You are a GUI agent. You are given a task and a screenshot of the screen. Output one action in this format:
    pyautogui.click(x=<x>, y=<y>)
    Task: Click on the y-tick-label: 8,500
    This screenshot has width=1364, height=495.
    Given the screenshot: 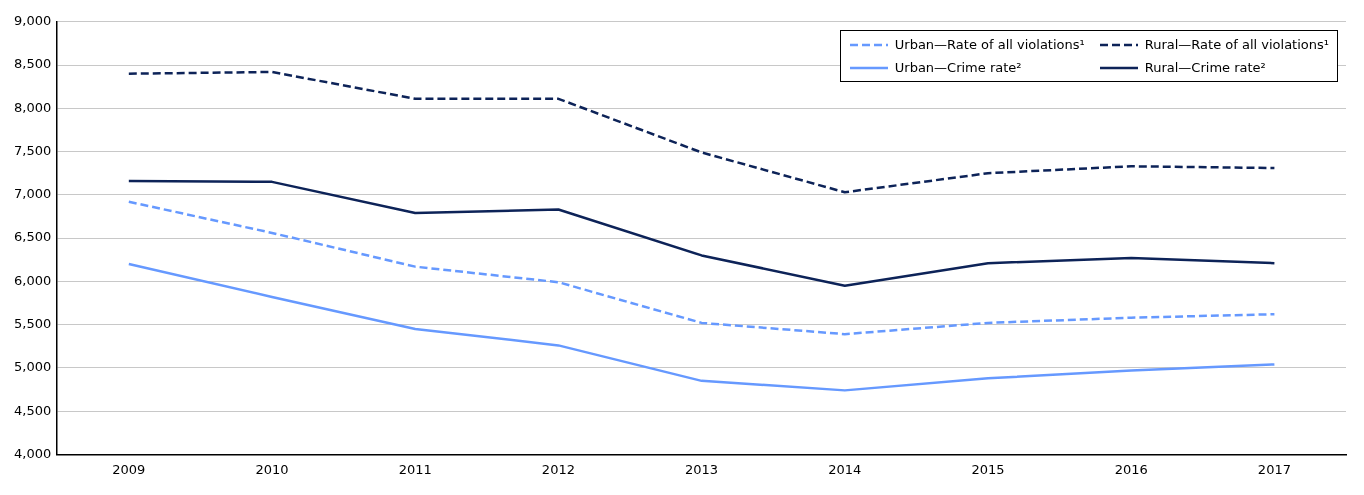 What is the action you would take?
    pyautogui.click(x=33, y=64)
    